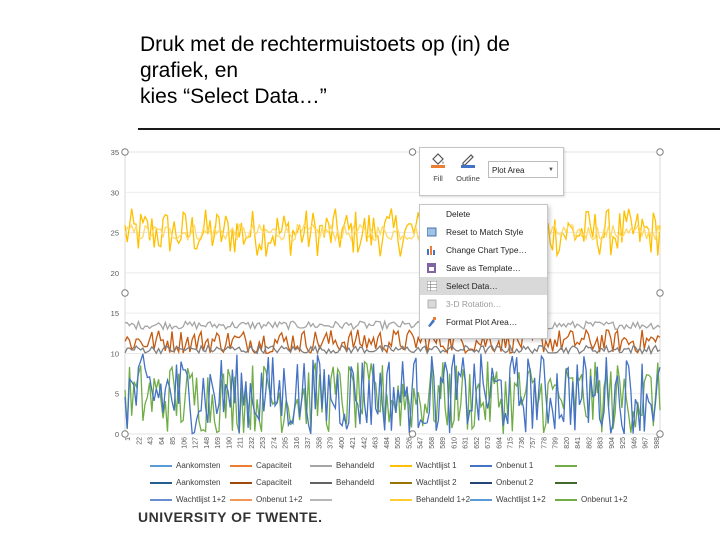 The image size is (720, 540). I want to click on legend-item: Onbenut 1+2, so click(266, 499).